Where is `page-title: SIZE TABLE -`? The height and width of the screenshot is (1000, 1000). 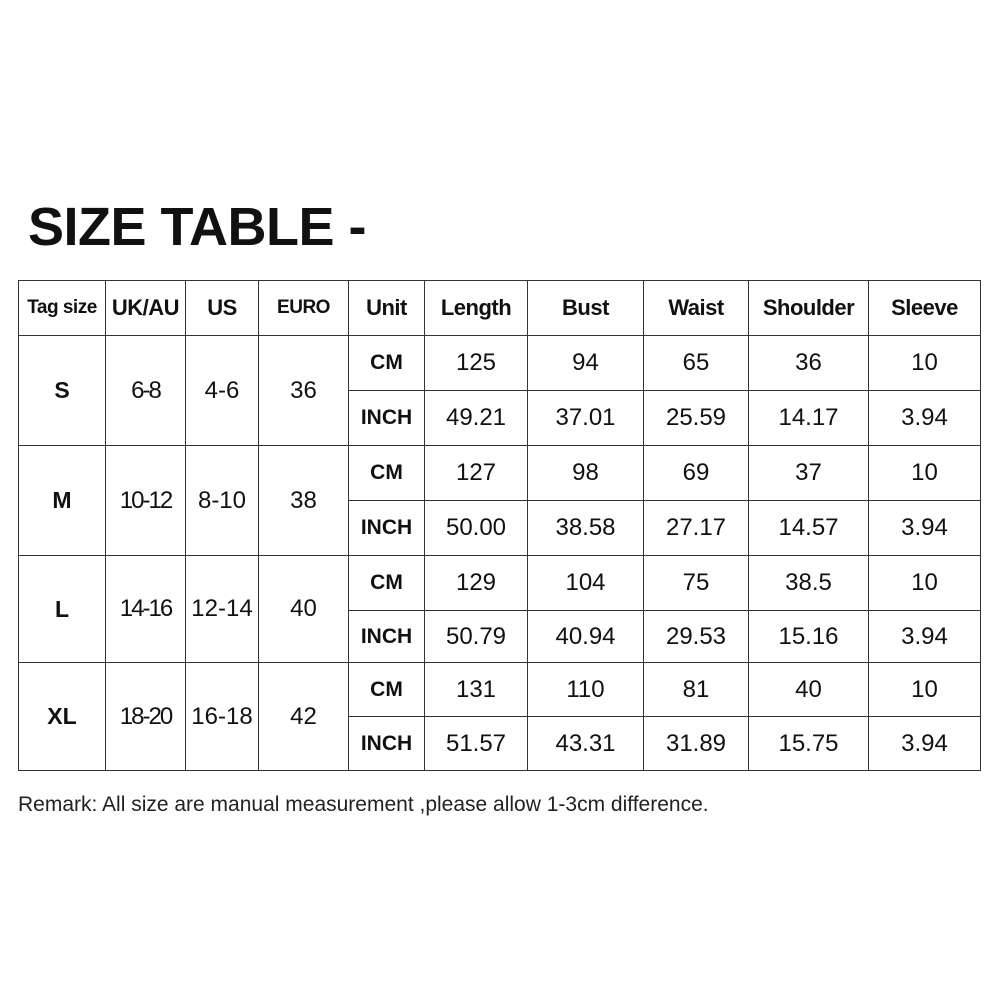 page-title: SIZE TABLE - is located at coordinates (197, 227).